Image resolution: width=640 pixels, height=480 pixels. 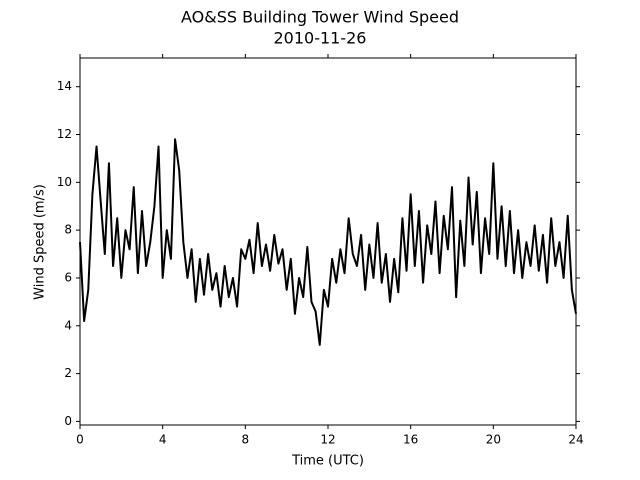 I want to click on x-tick-label: 12, so click(x=327, y=440).